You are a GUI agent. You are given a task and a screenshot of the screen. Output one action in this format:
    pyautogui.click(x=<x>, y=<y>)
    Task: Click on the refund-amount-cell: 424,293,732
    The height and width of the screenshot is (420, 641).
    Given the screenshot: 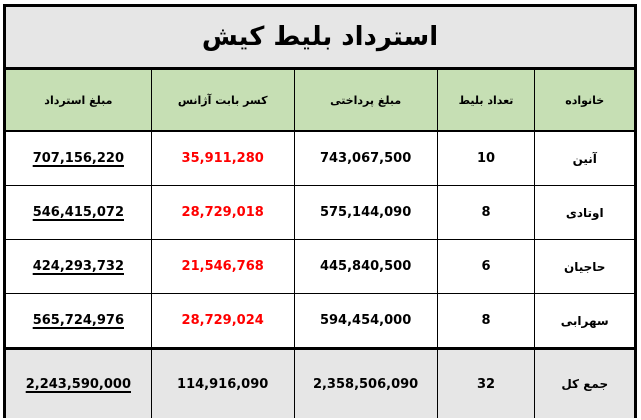 What is the action you would take?
    pyautogui.click(x=79, y=266)
    